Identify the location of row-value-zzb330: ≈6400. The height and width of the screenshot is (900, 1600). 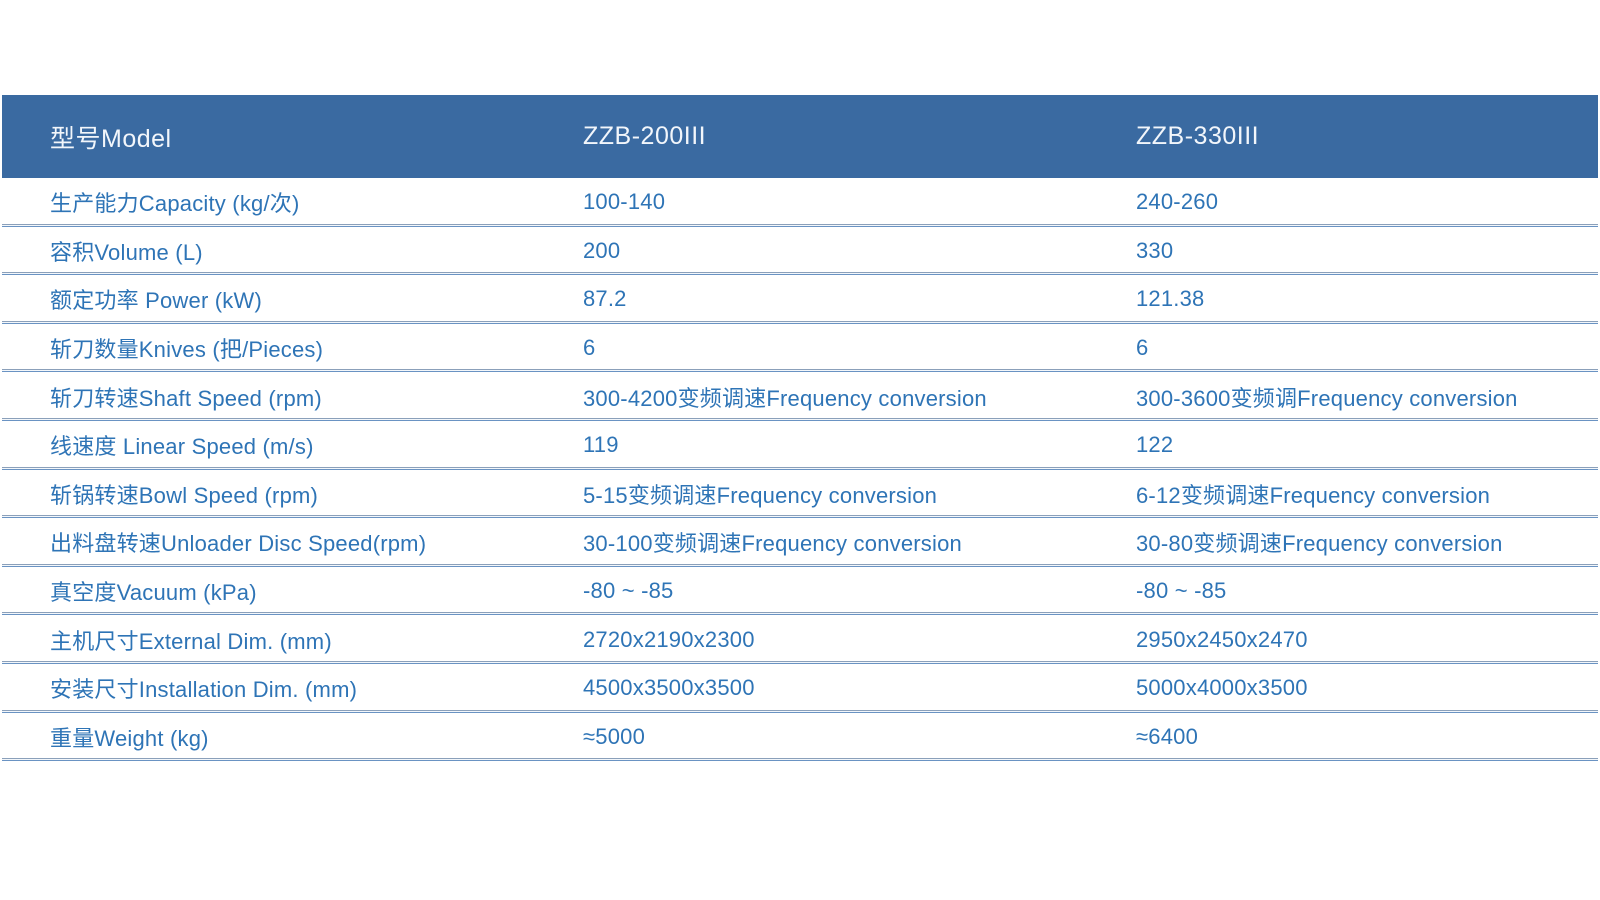
(1167, 736).